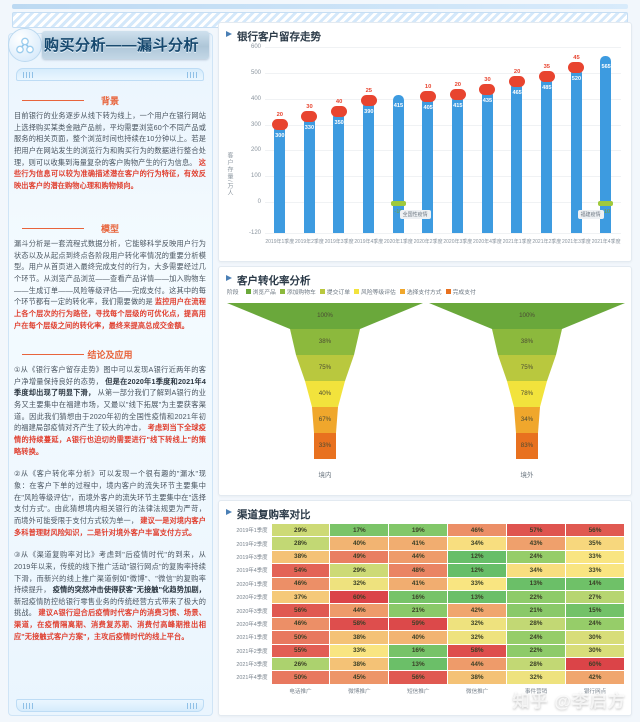 The image size is (640, 722). Describe the element at coordinates (595, 597) in the screenshot. I see `heatmap-cell: 27%` at that location.